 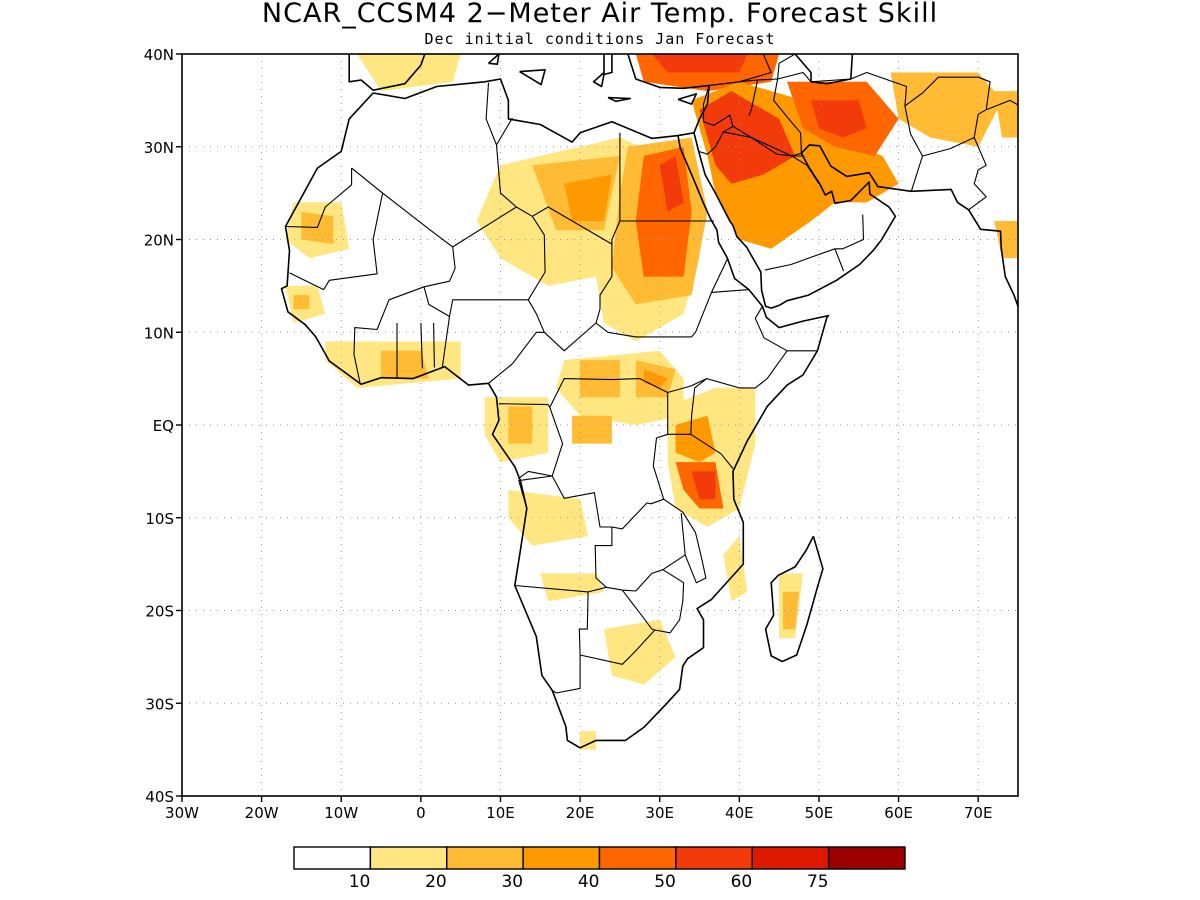 What do you see at coordinates (739, 813) in the screenshot?
I see `x-tick-label: 40E` at bounding box center [739, 813].